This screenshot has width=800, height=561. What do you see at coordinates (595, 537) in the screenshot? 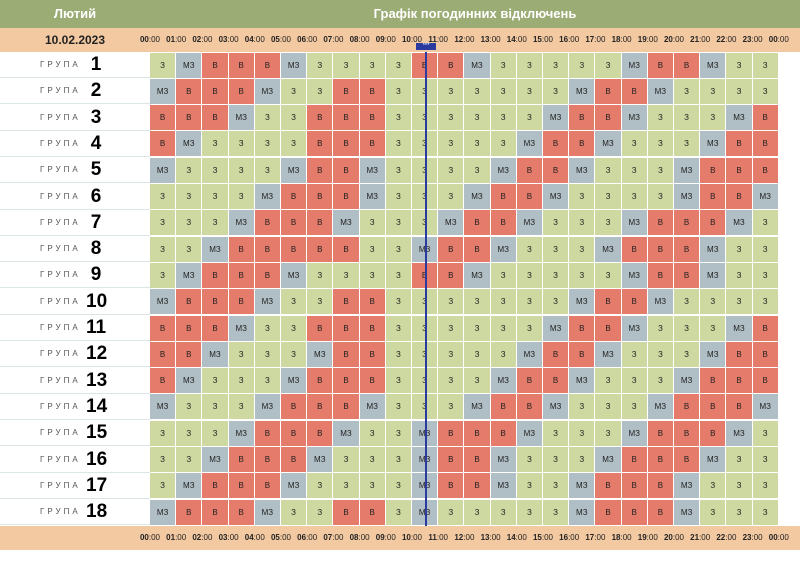
I see `hour-label: 17:00` at bounding box center [595, 537].